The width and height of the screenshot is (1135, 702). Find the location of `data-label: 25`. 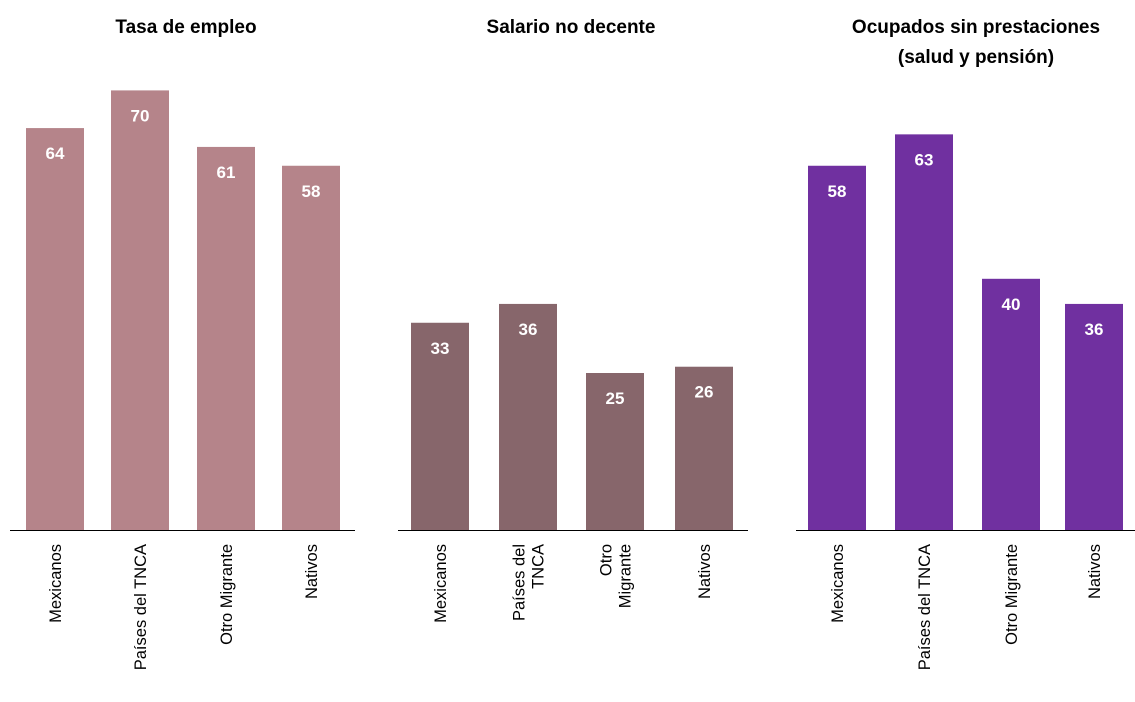

data-label: 25 is located at coordinates (615, 398).